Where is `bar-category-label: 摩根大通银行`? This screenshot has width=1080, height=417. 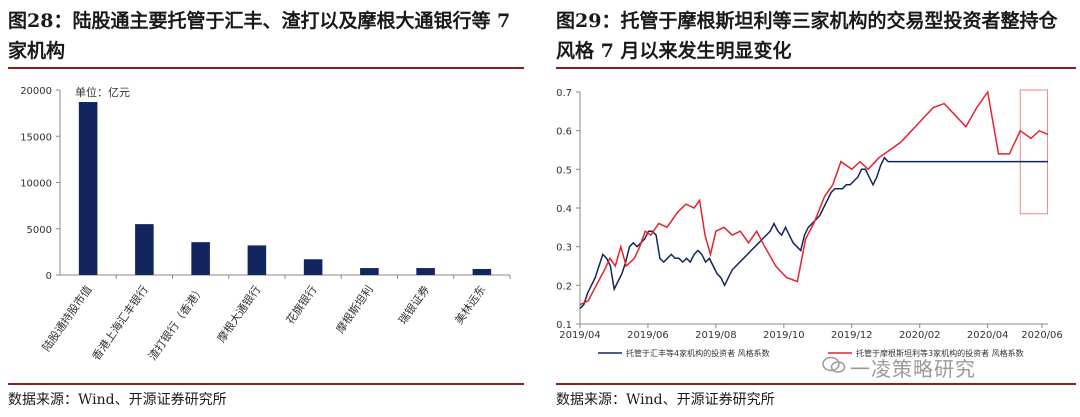
bar-category-label: 摩根大通银行 is located at coordinates (238, 314).